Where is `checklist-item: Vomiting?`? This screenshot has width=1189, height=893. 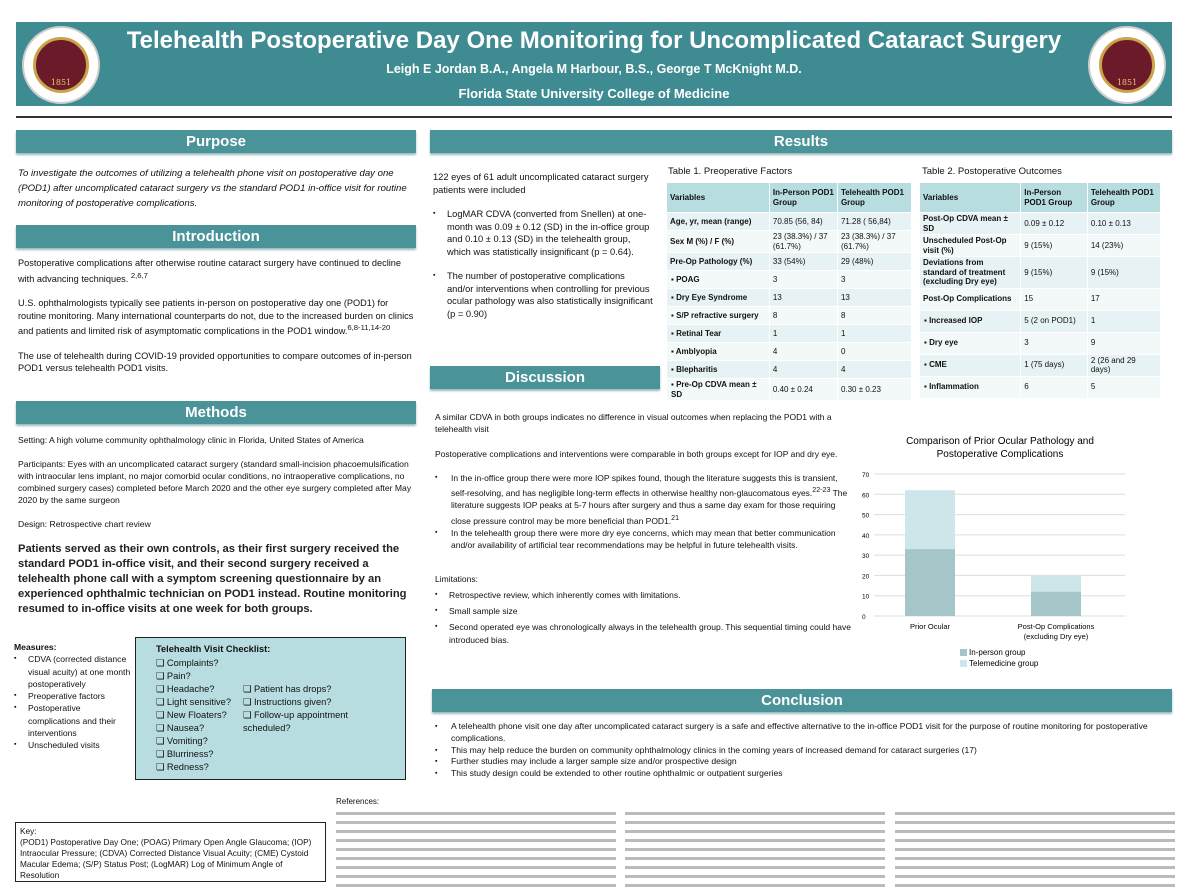 checklist-item: Vomiting? is located at coordinates (193, 741).